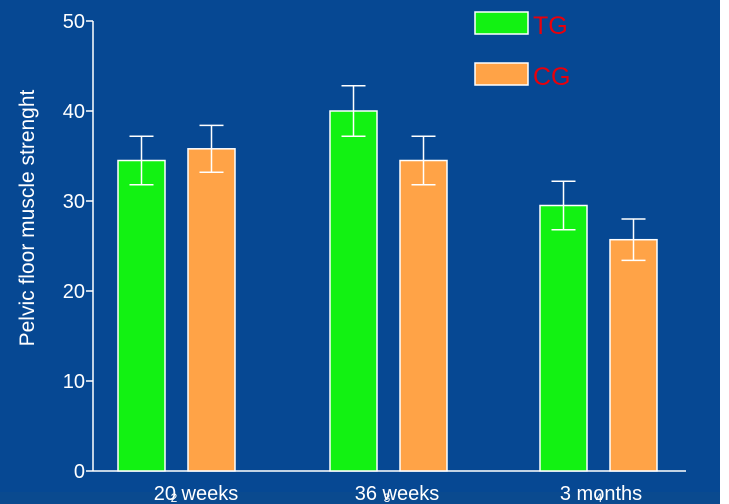  What do you see at coordinates (74, 22) in the screenshot?
I see `y-tick-label: 50` at bounding box center [74, 22].